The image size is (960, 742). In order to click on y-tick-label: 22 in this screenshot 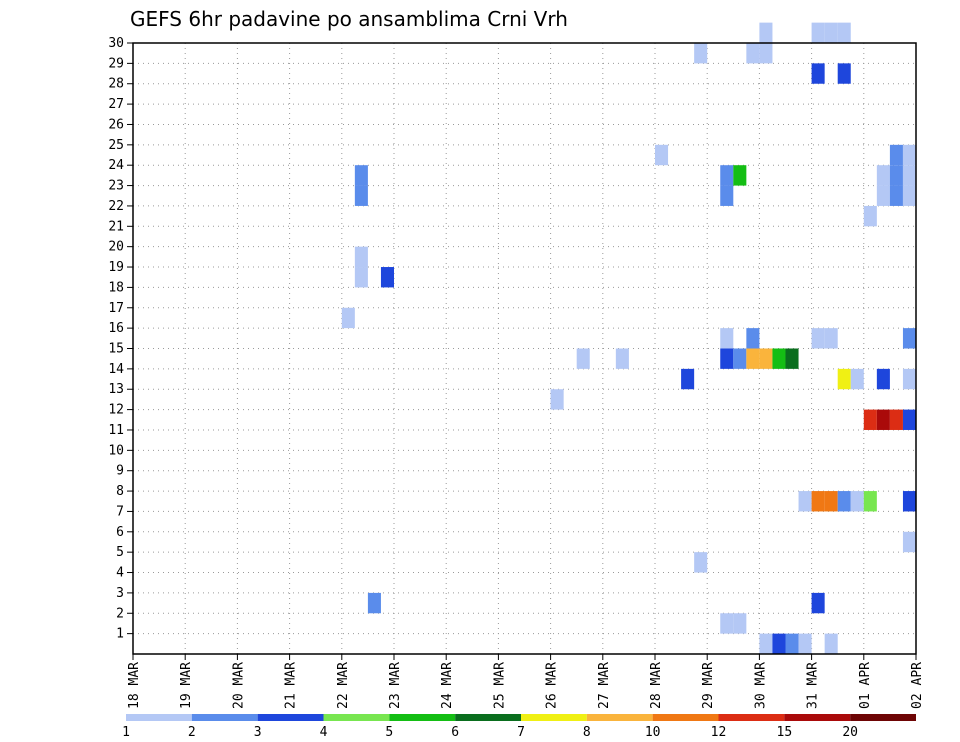, I will do `click(116, 206)`.